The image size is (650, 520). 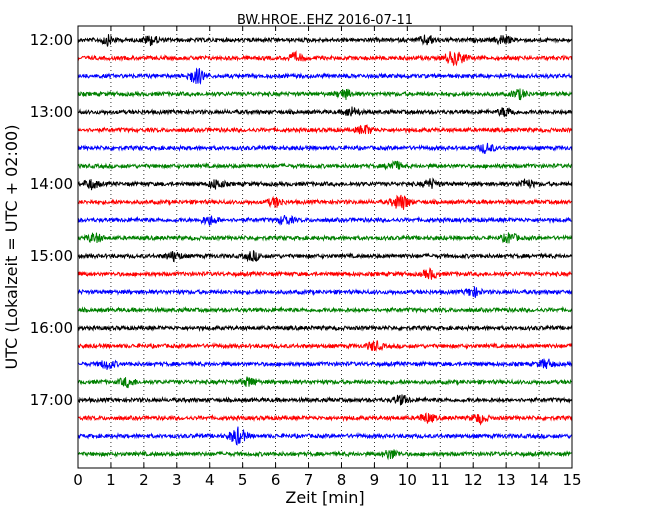 I want to click on trace-12:00, so click(x=325, y=40).